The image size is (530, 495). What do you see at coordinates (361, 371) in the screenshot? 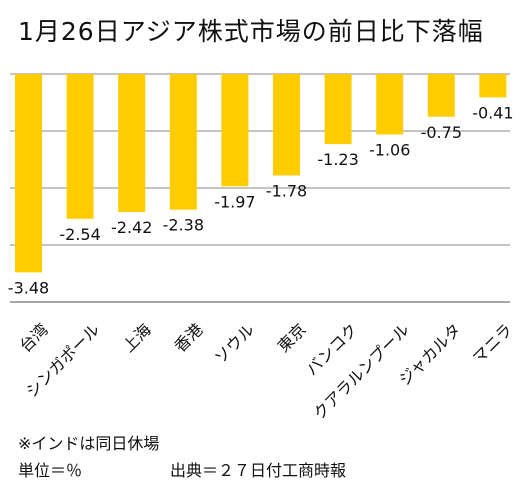
I see `category-label: クアラルンプール` at bounding box center [361, 371].